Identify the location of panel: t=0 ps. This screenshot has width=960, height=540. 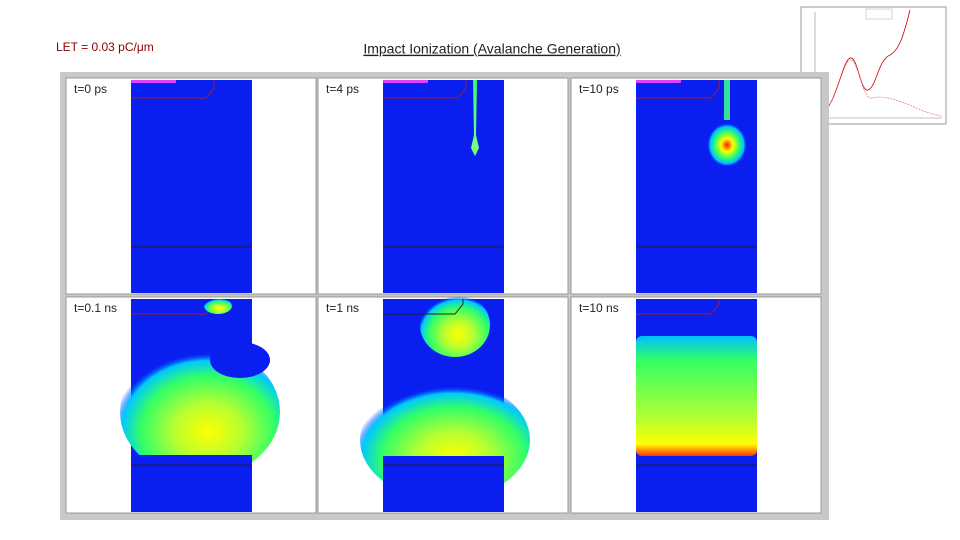
(191, 186).